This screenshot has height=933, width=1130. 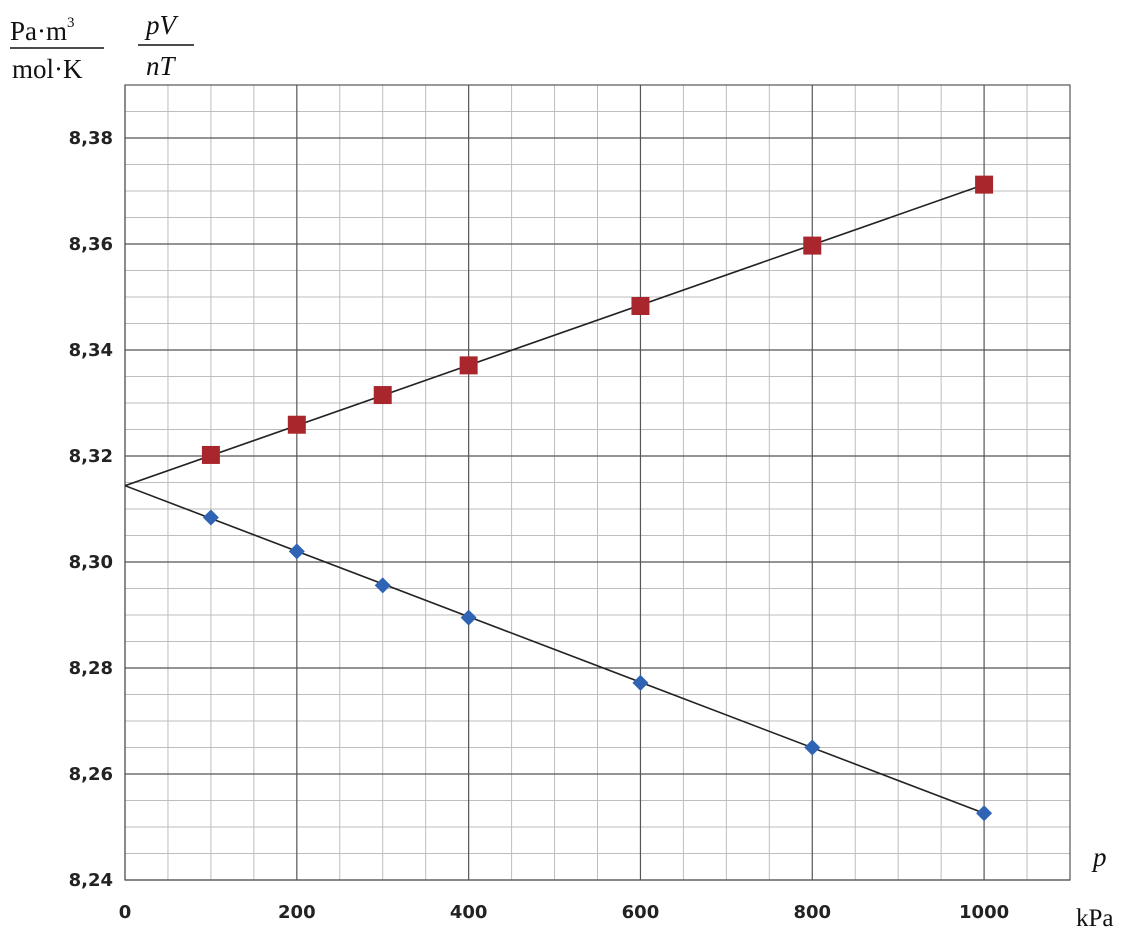 I want to click on y-tick-labels: 8,24 8,26 8,28 8,30 8,32 8,34 8,36 8,38, so click(x=91, y=509).